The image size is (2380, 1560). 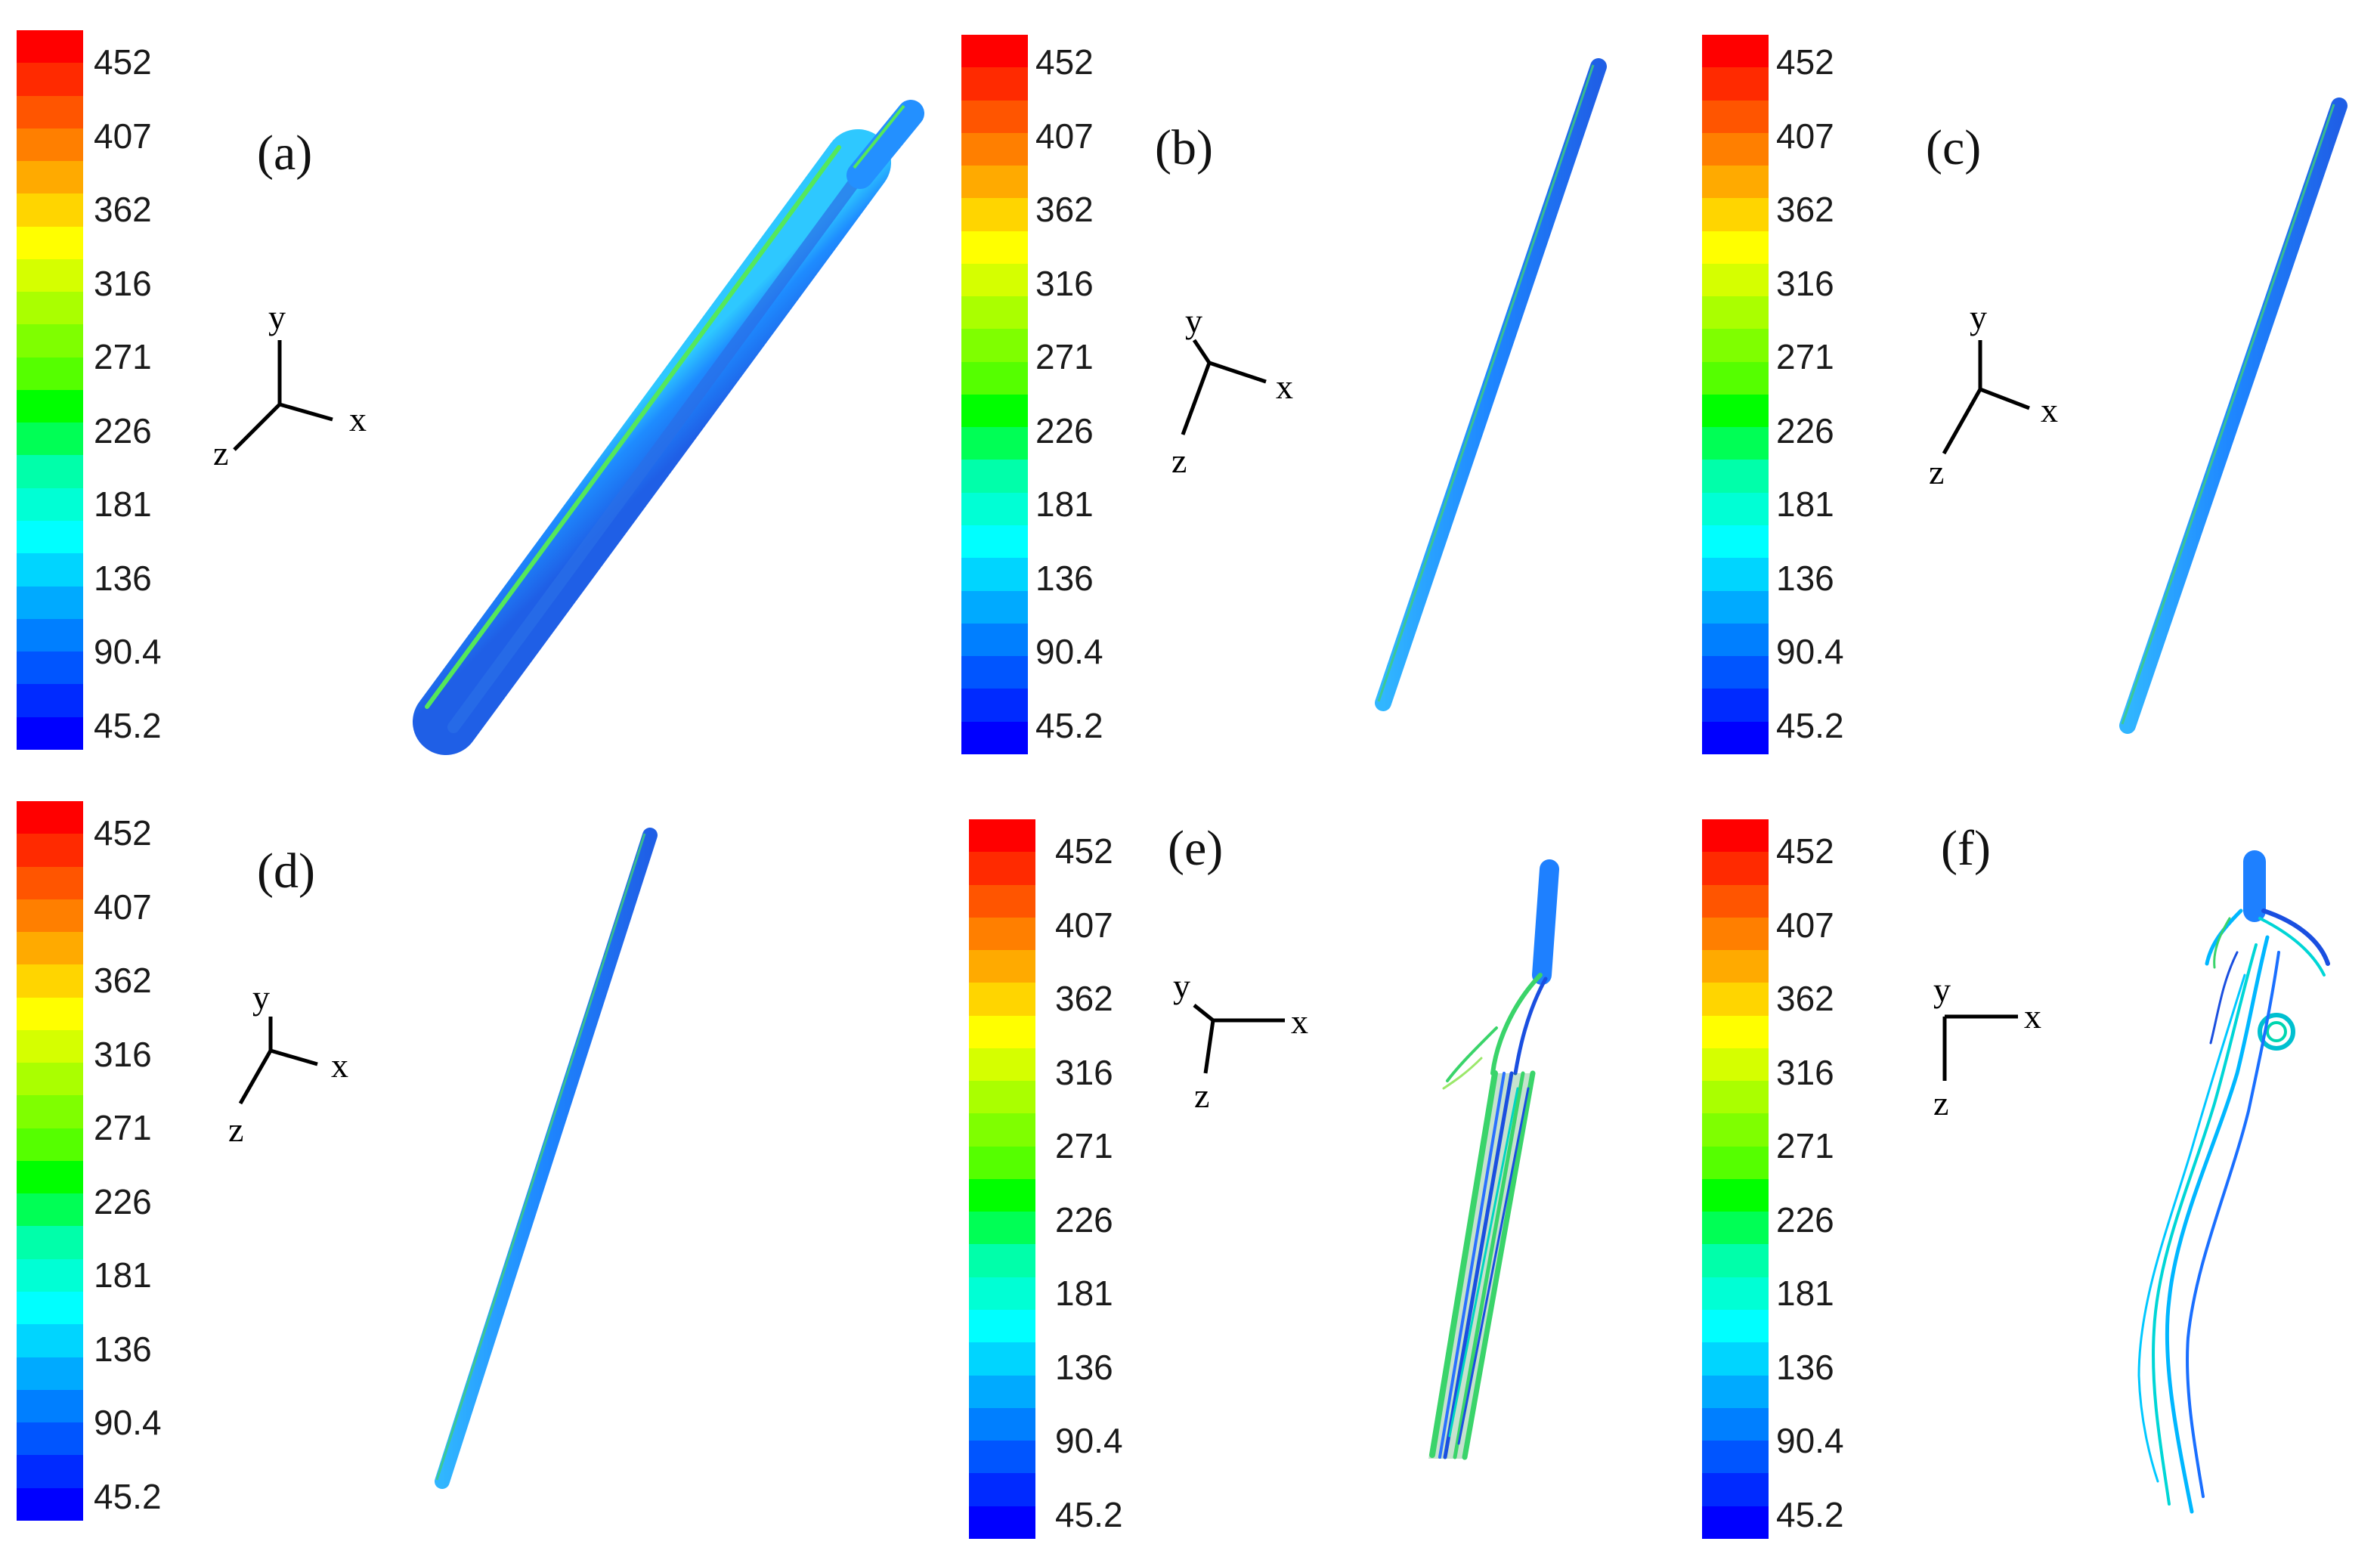 I want to click on legend-tick-label: 45.2, so click(x=1089, y=1514).